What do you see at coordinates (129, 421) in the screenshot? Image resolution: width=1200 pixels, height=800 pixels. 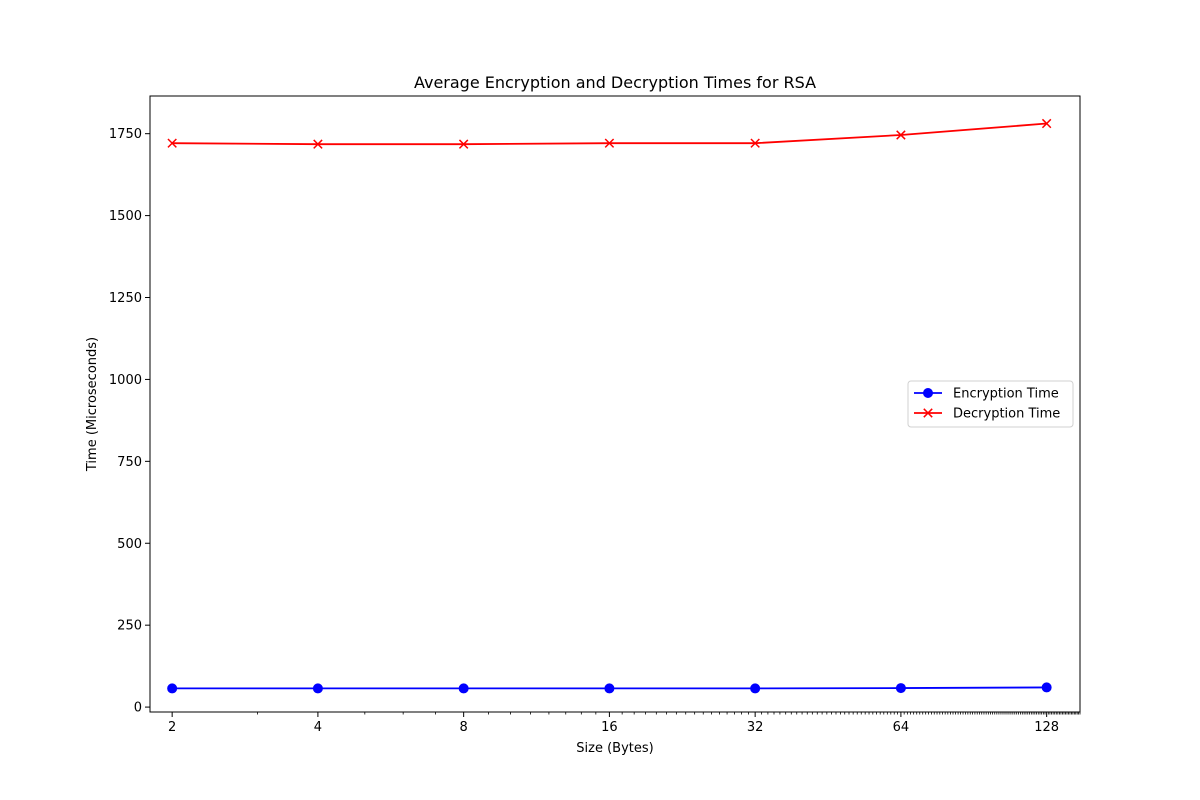 I see `y-axis: 0 250 500 750 1000 1250 1500 1750` at bounding box center [129, 421].